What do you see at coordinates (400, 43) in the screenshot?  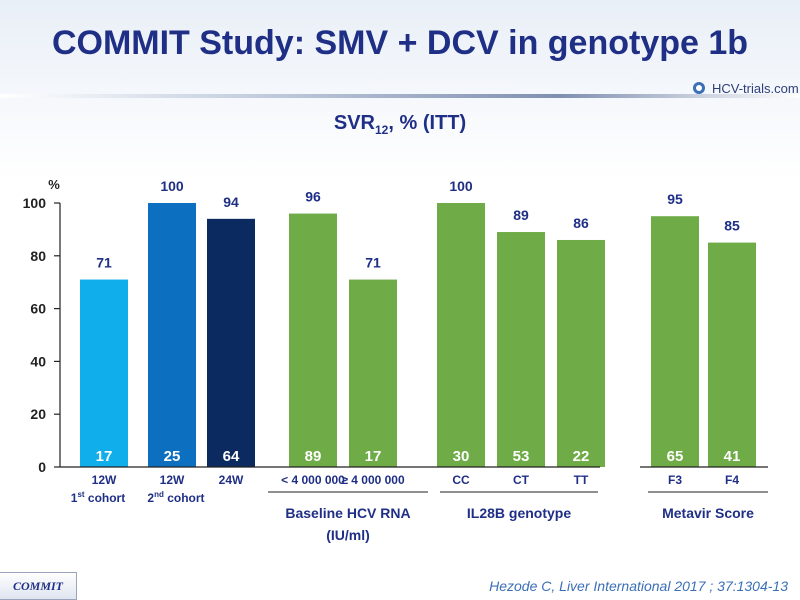 I see `slide-title: COMMIT Study: SMV + DCV in genotype 1b` at bounding box center [400, 43].